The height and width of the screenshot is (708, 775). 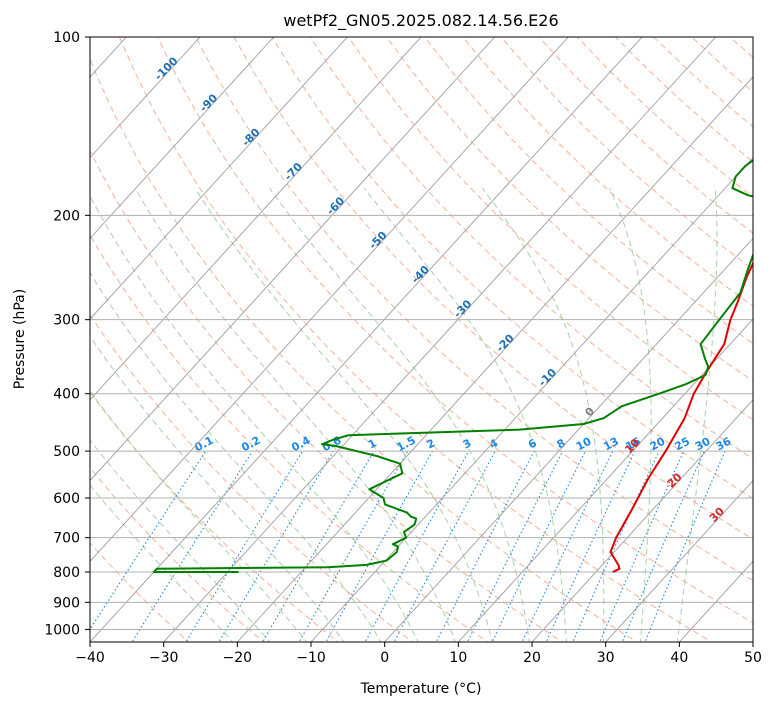 What do you see at coordinates (66, 499) in the screenshot?
I see `y-tick-label: 600` at bounding box center [66, 499].